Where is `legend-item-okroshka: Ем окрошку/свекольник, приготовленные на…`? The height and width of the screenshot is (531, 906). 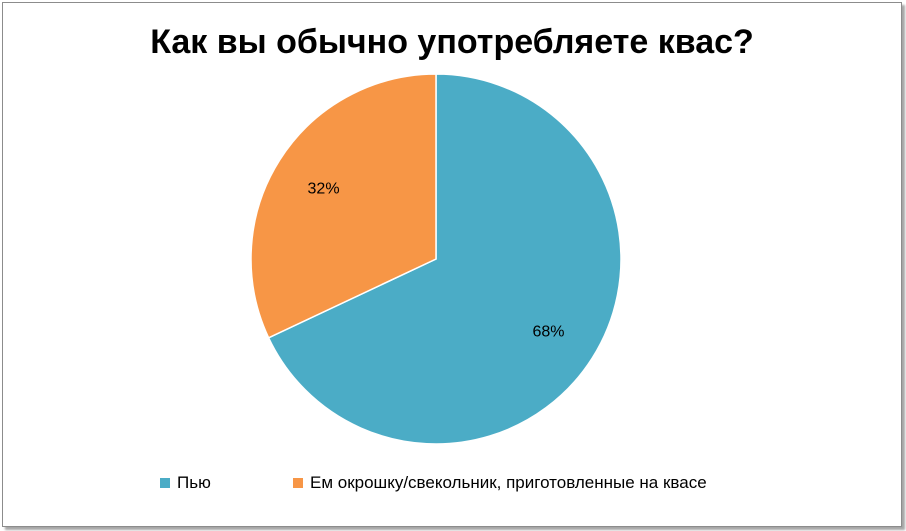
legend-item-okroshka: Ем окрошку/свекольник, приготовленные на… is located at coordinates (500, 483).